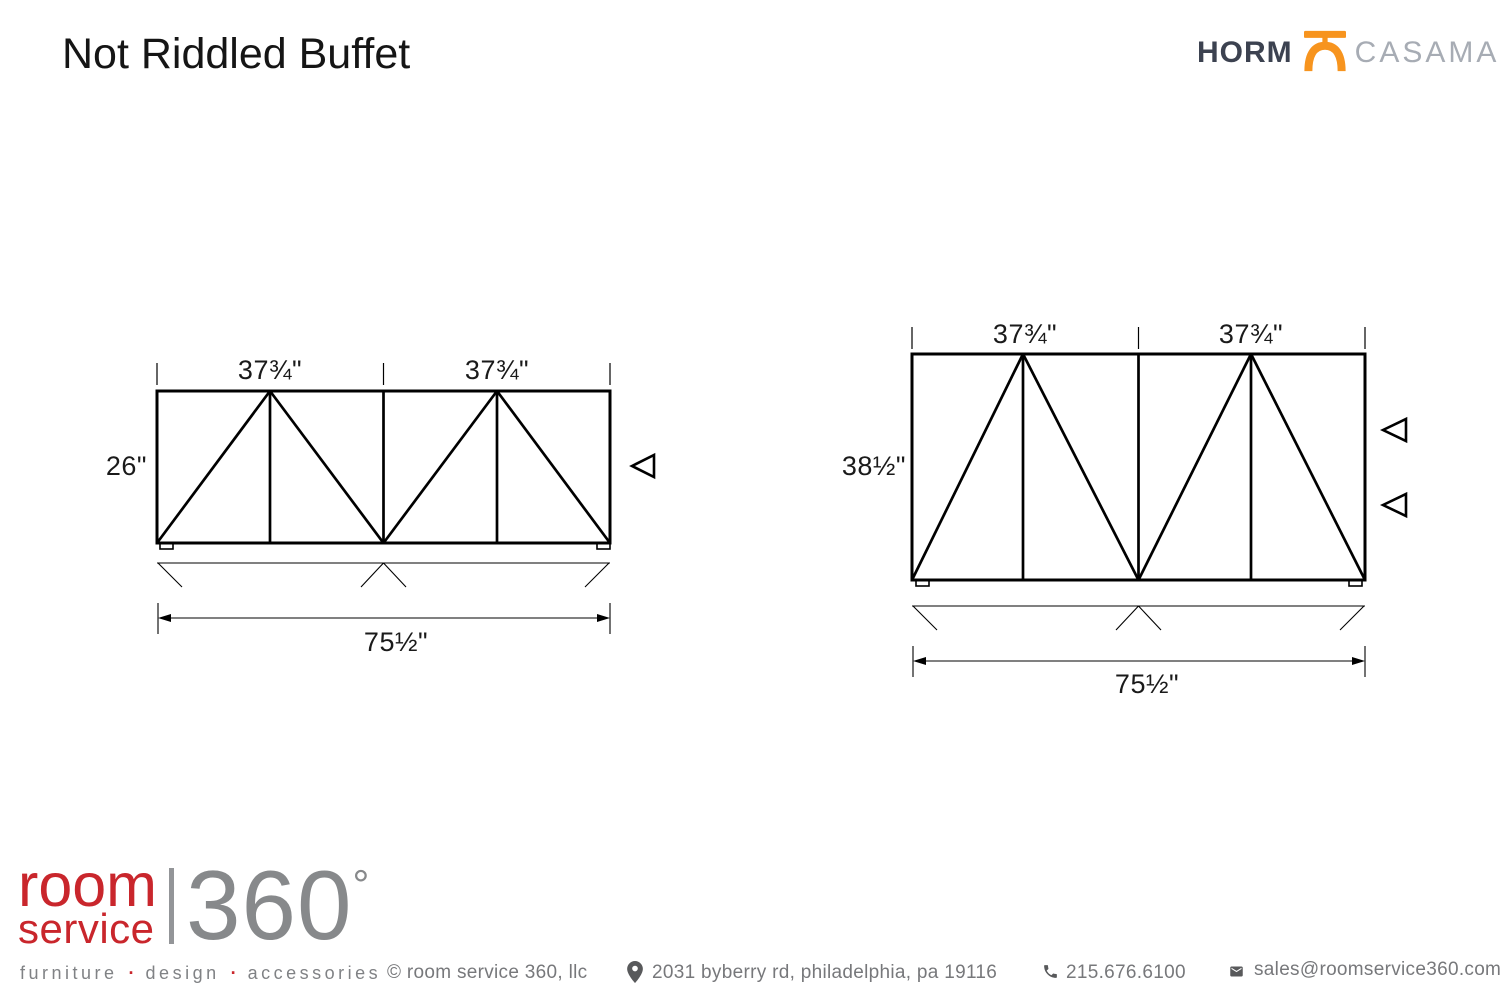 The width and height of the screenshot is (1500, 1000). What do you see at coordinates (1025, 334) in the screenshot?
I see `tall-unit-segment1-dimension: 37¾"` at bounding box center [1025, 334].